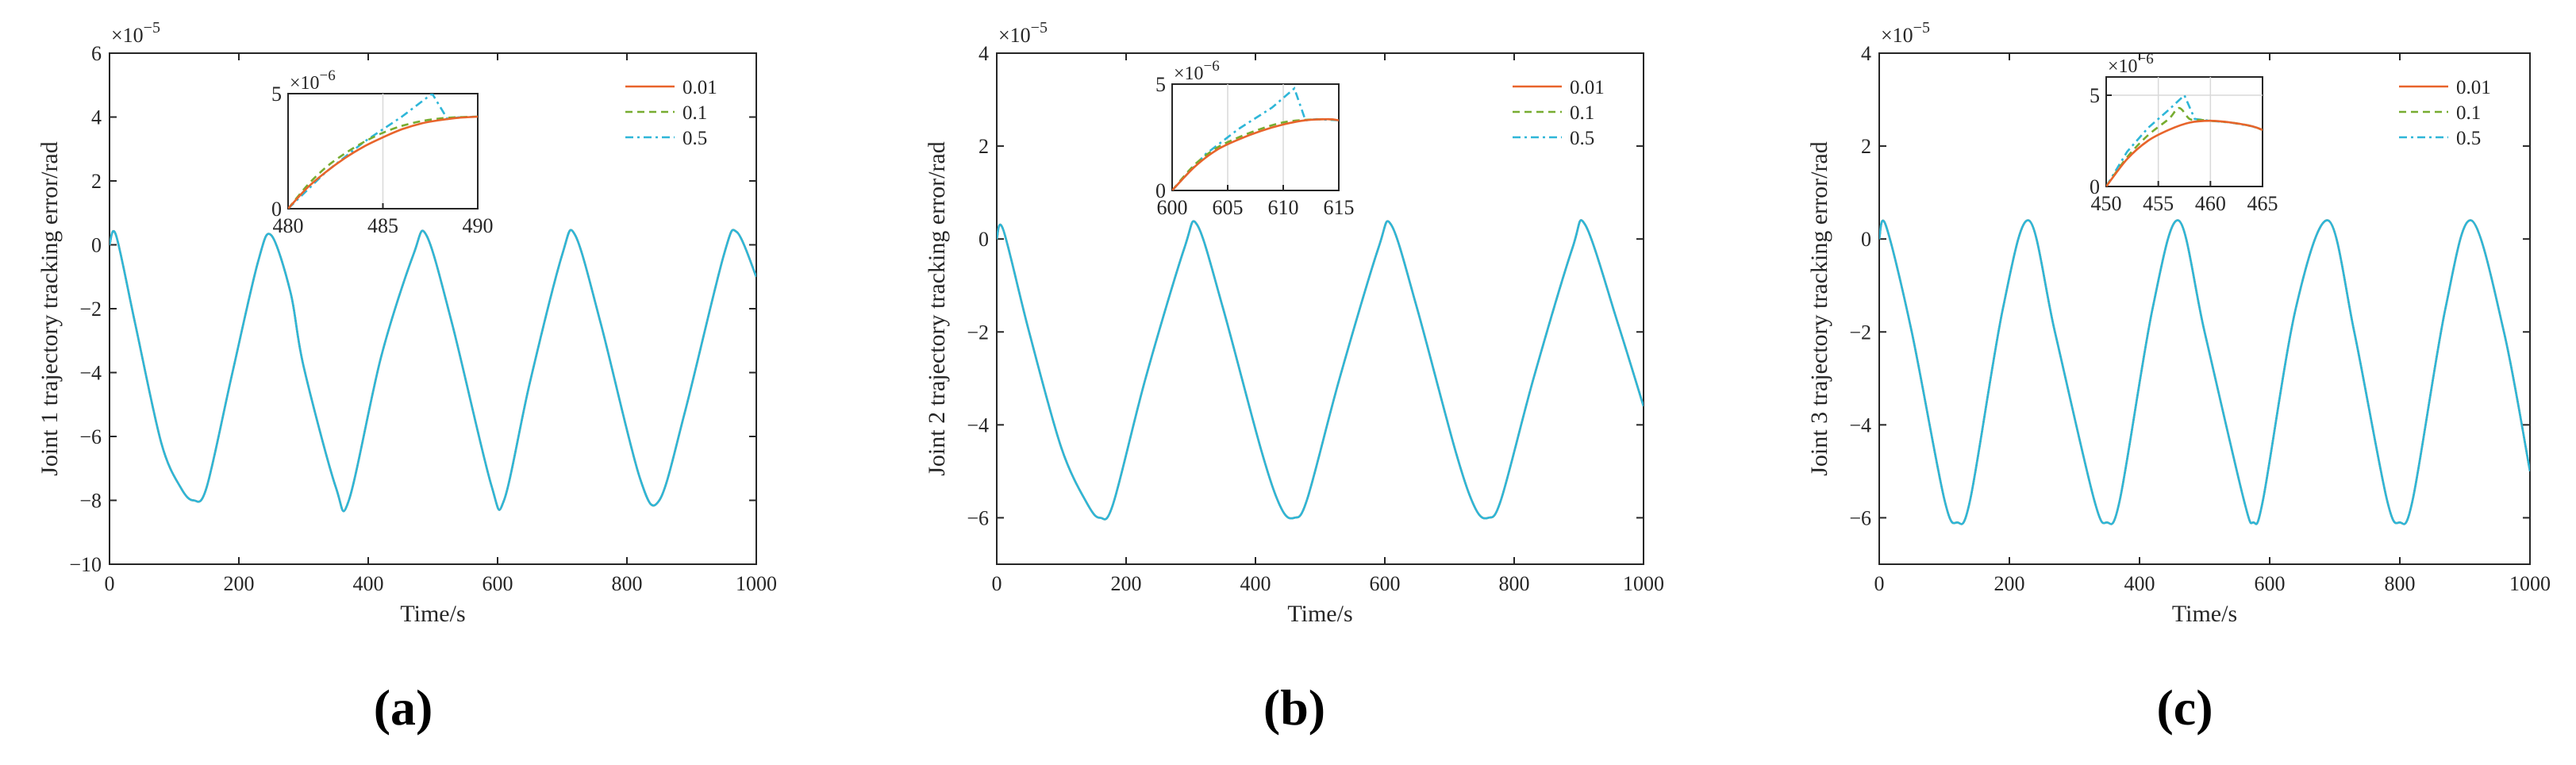  What do you see at coordinates (1339, 207) in the screenshot?
I see `inset-x-tick-label: 615` at bounding box center [1339, 207].